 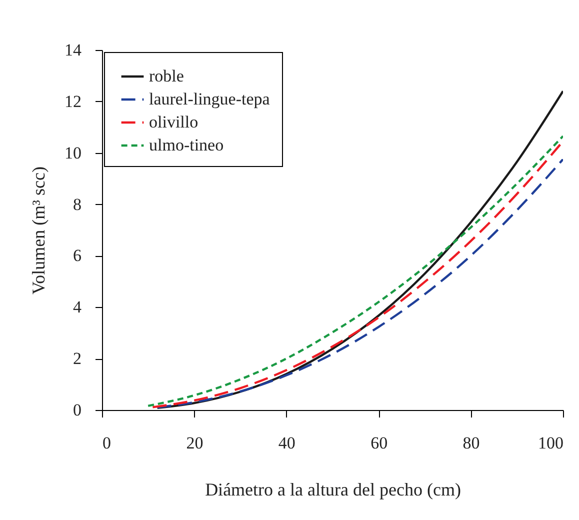 I want to click on y-tick-label: 6, so click(x=77, y=256).